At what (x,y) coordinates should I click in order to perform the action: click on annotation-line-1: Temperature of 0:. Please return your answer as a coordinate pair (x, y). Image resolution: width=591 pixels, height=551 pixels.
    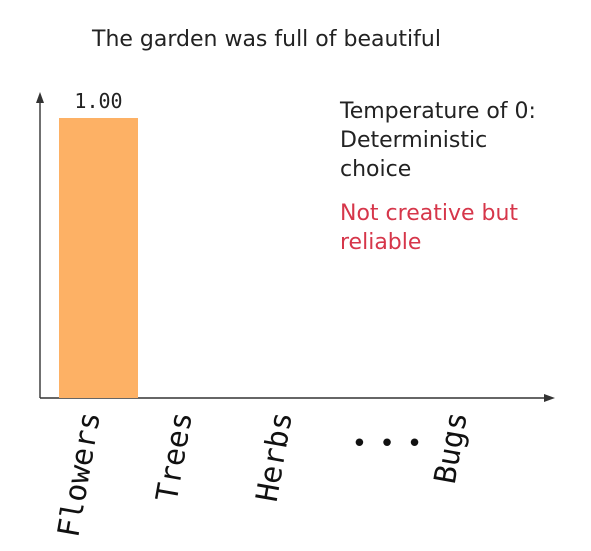
    Looking at the image, I should click on (437, 111).